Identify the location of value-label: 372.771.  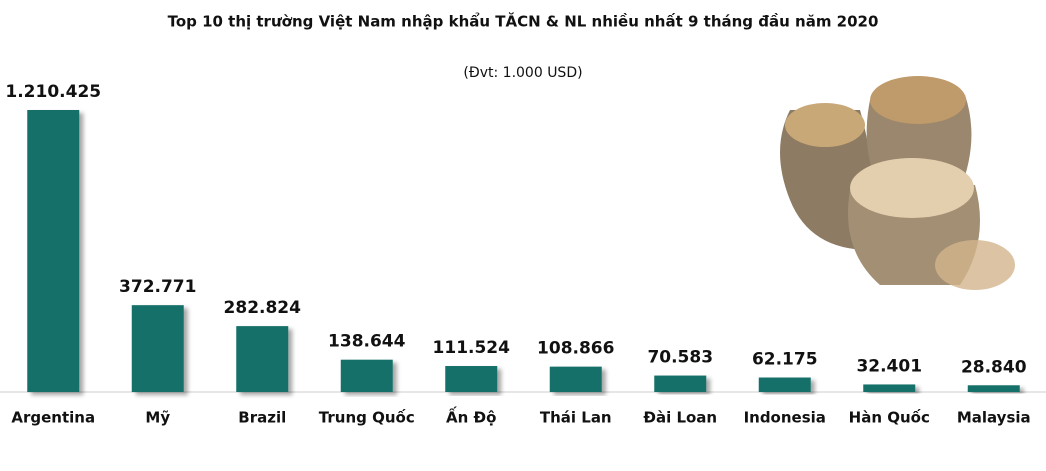
(157, 287).